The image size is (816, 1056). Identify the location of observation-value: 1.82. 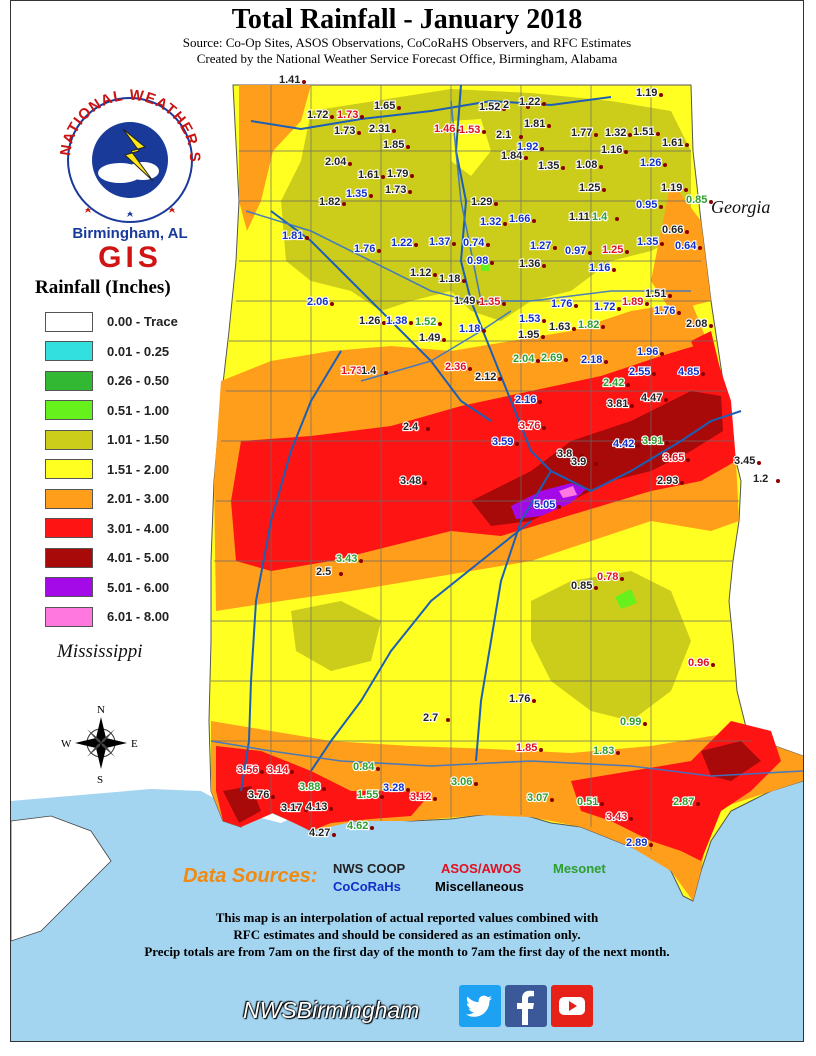
(588, 325).